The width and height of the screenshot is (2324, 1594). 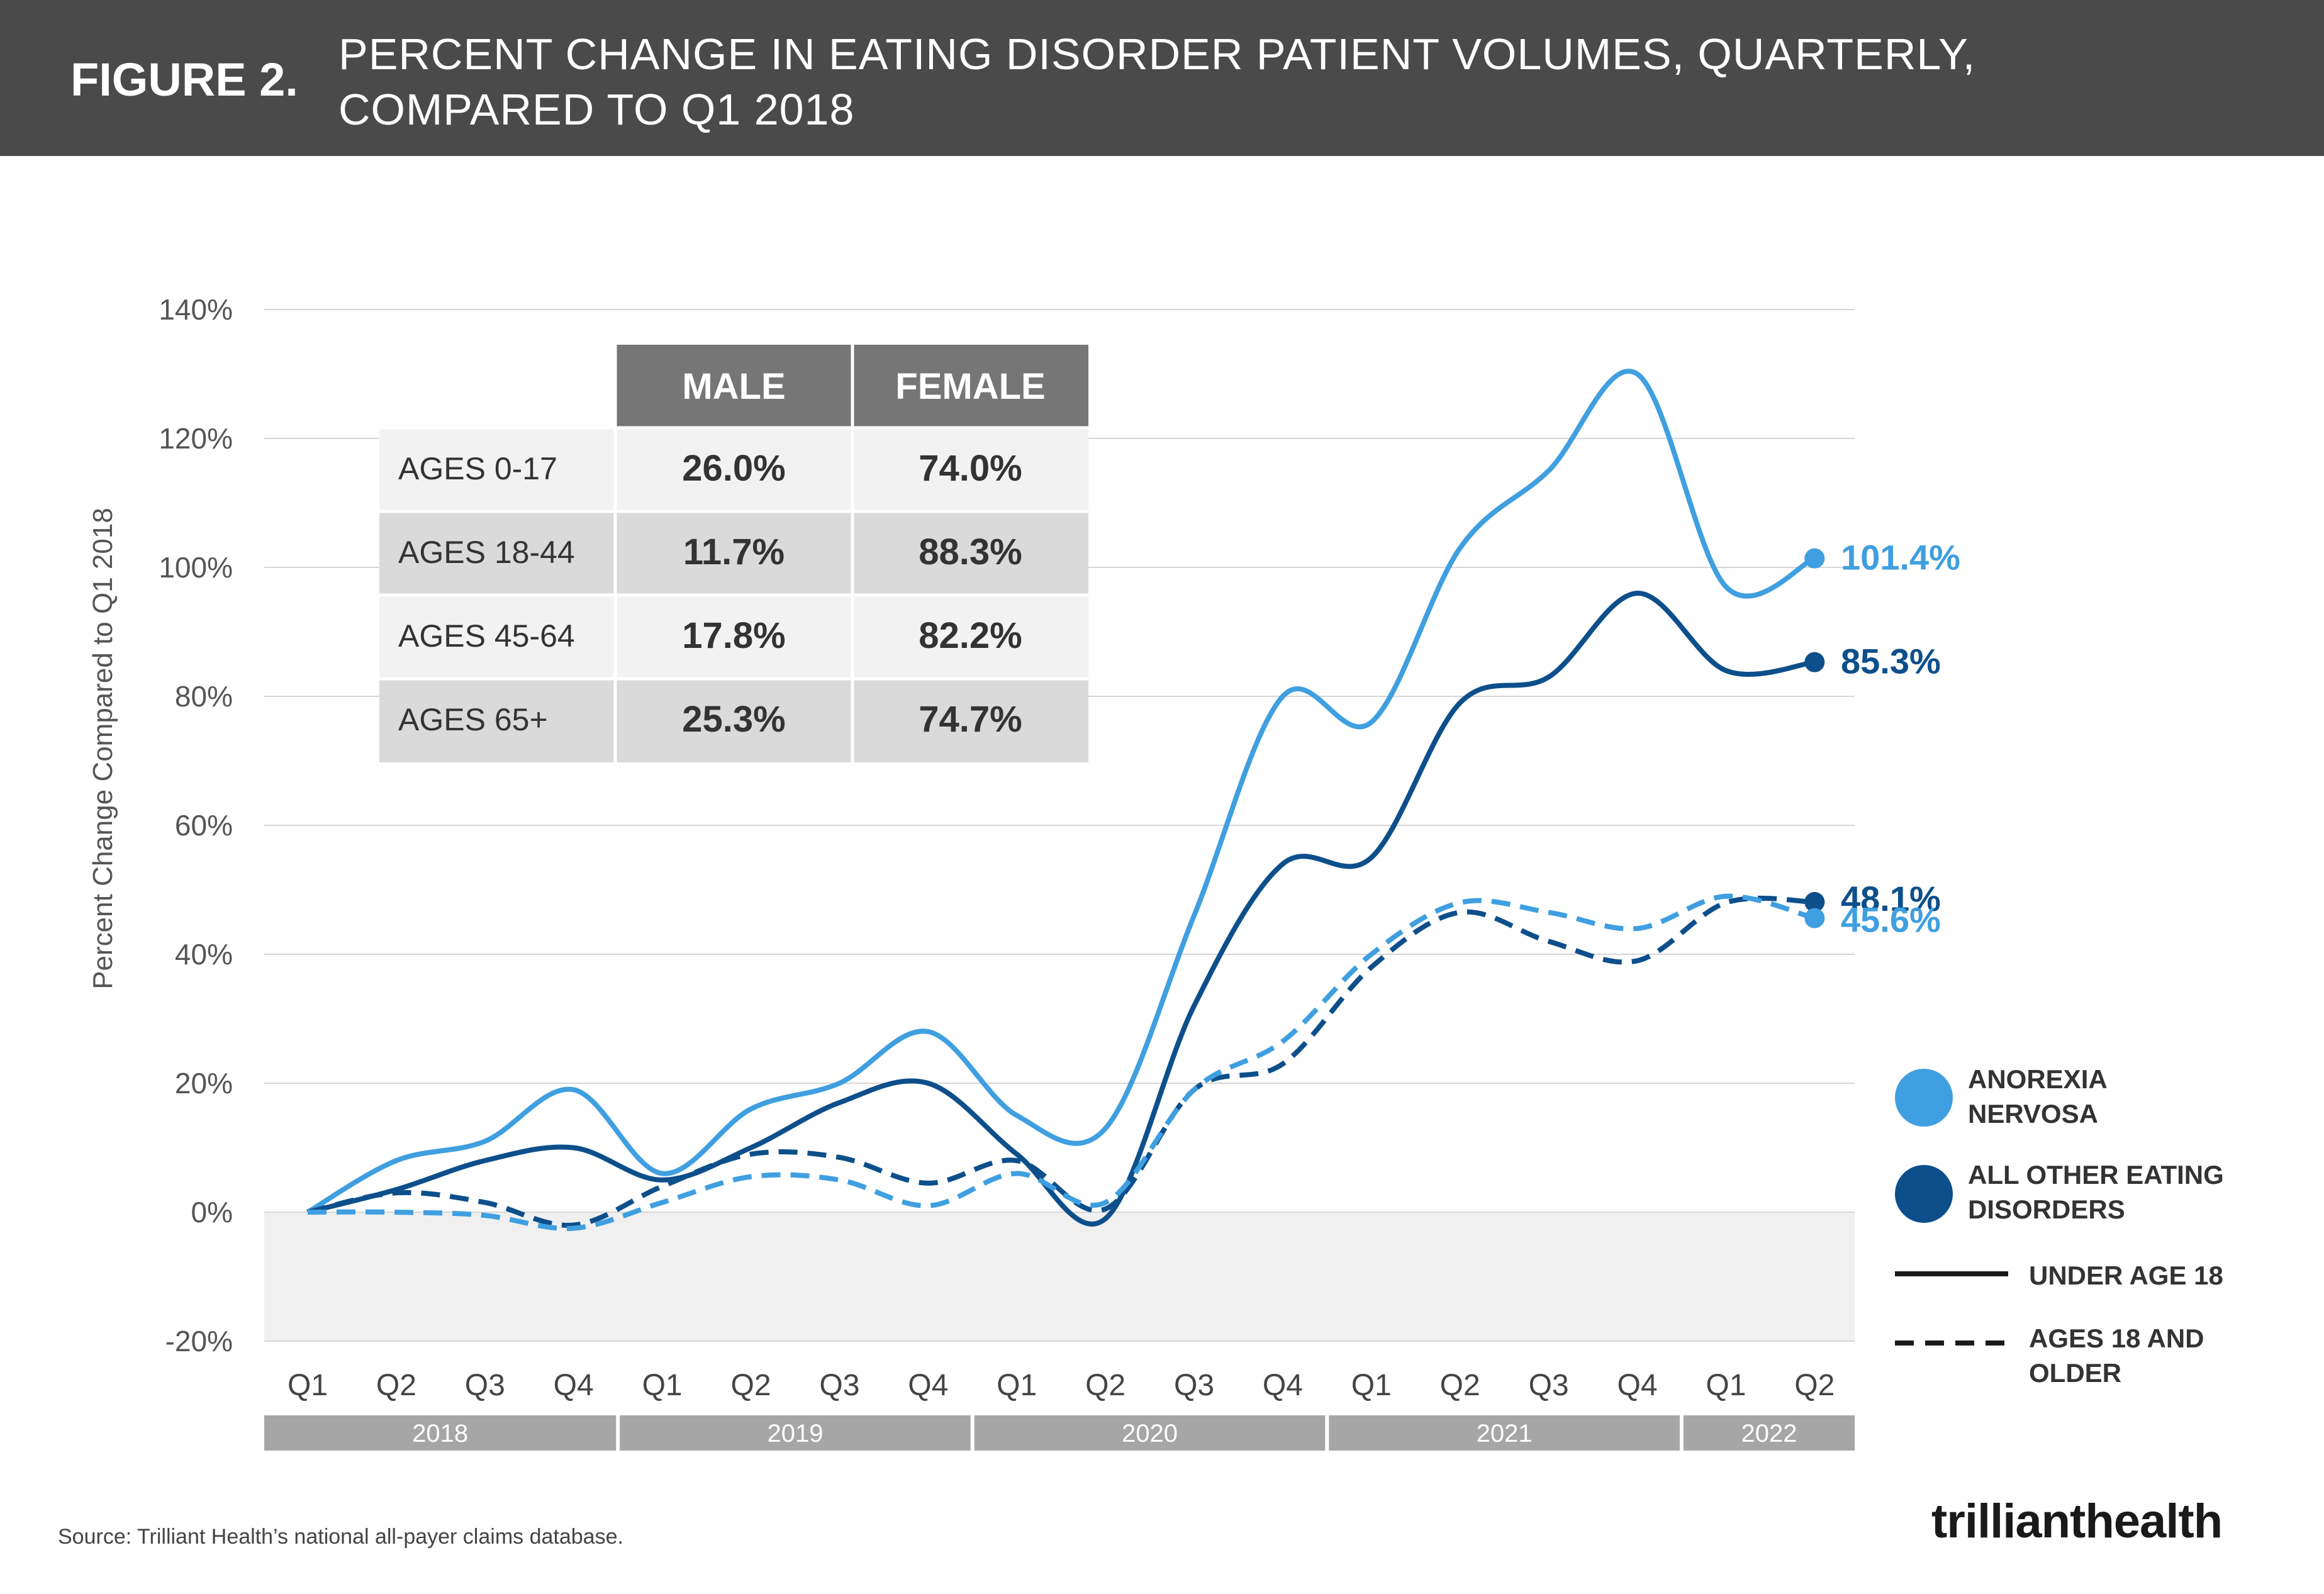 What do you see at coordinates (971, 719) in the screenshot?
I see `table-cell-female: 74.7%` at bounding box center [971, 719].